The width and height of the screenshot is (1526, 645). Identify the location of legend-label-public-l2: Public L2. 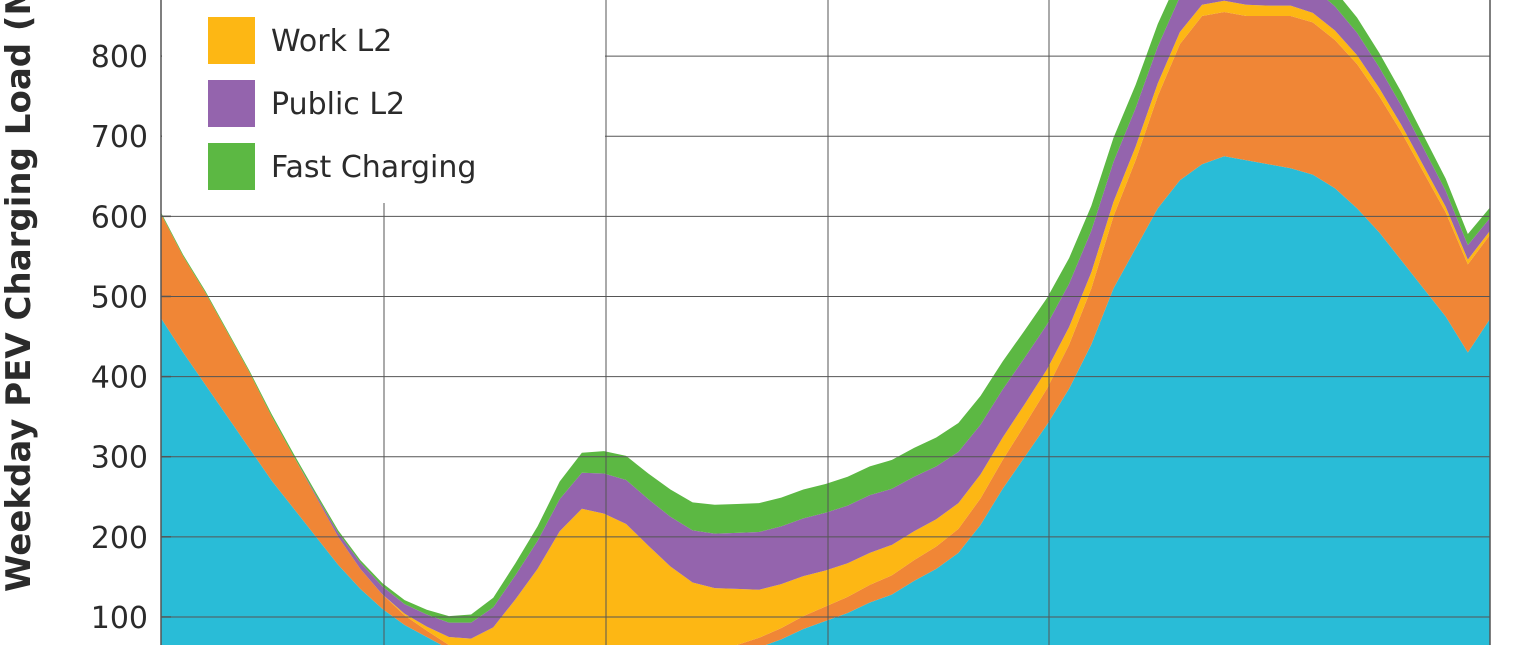
(338, 104).